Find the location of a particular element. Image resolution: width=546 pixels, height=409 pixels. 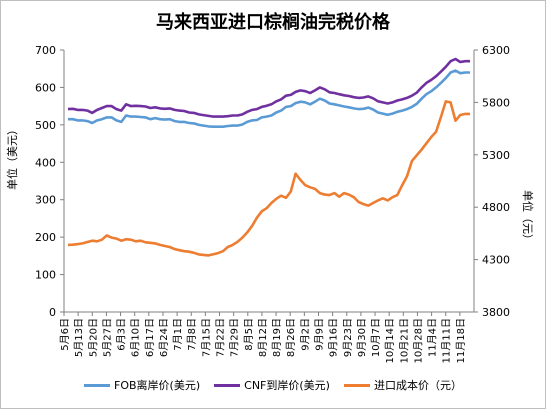

x-tick-label: 8月19日 is located at coordinates (277, 337).